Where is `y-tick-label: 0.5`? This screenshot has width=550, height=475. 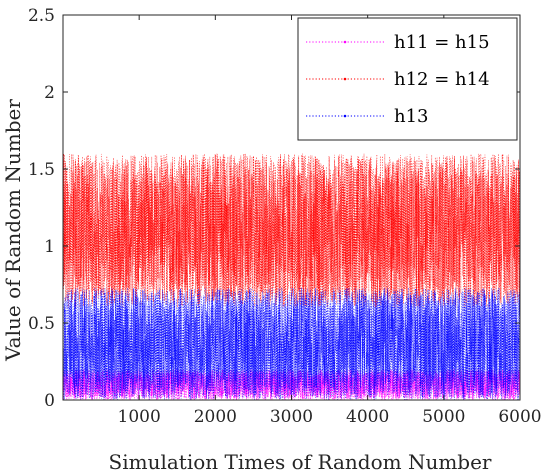 y-tick-label: 0.5 is located at coordinates (41, 324).